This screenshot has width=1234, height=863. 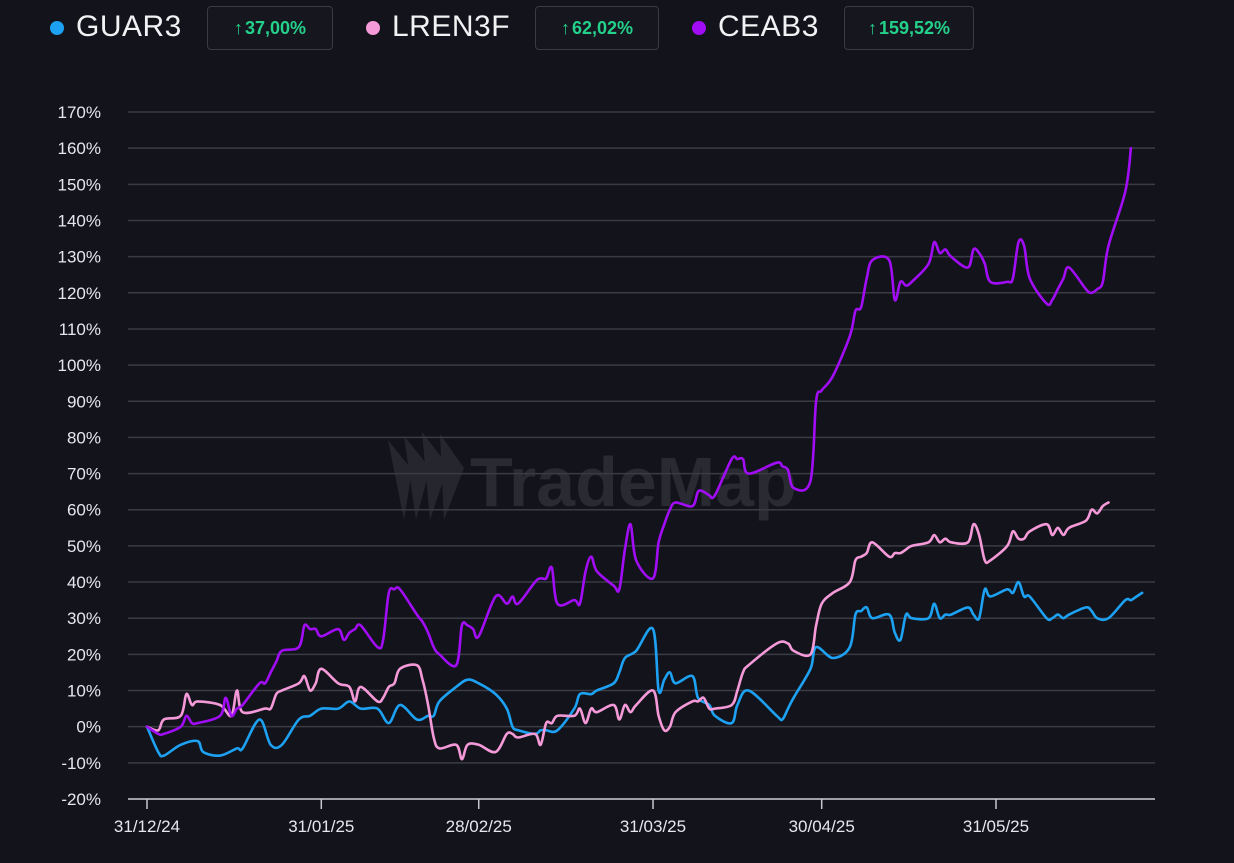 What do you see at coordinates (84, 401) in the screenshot?
I see `y-tick-label: 90%` at bounding box center [84, 401].